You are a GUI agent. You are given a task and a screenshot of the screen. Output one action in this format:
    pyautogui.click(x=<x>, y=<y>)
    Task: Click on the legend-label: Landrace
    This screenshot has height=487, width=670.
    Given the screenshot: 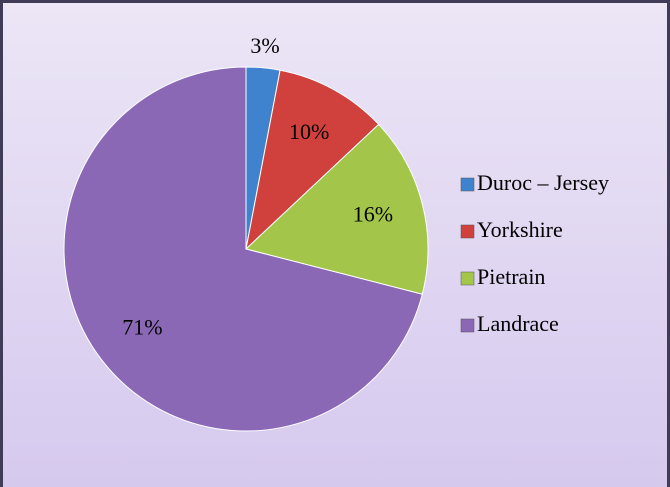 What is the action you would take?
    pyautogui.click(x=518, y=323)
    